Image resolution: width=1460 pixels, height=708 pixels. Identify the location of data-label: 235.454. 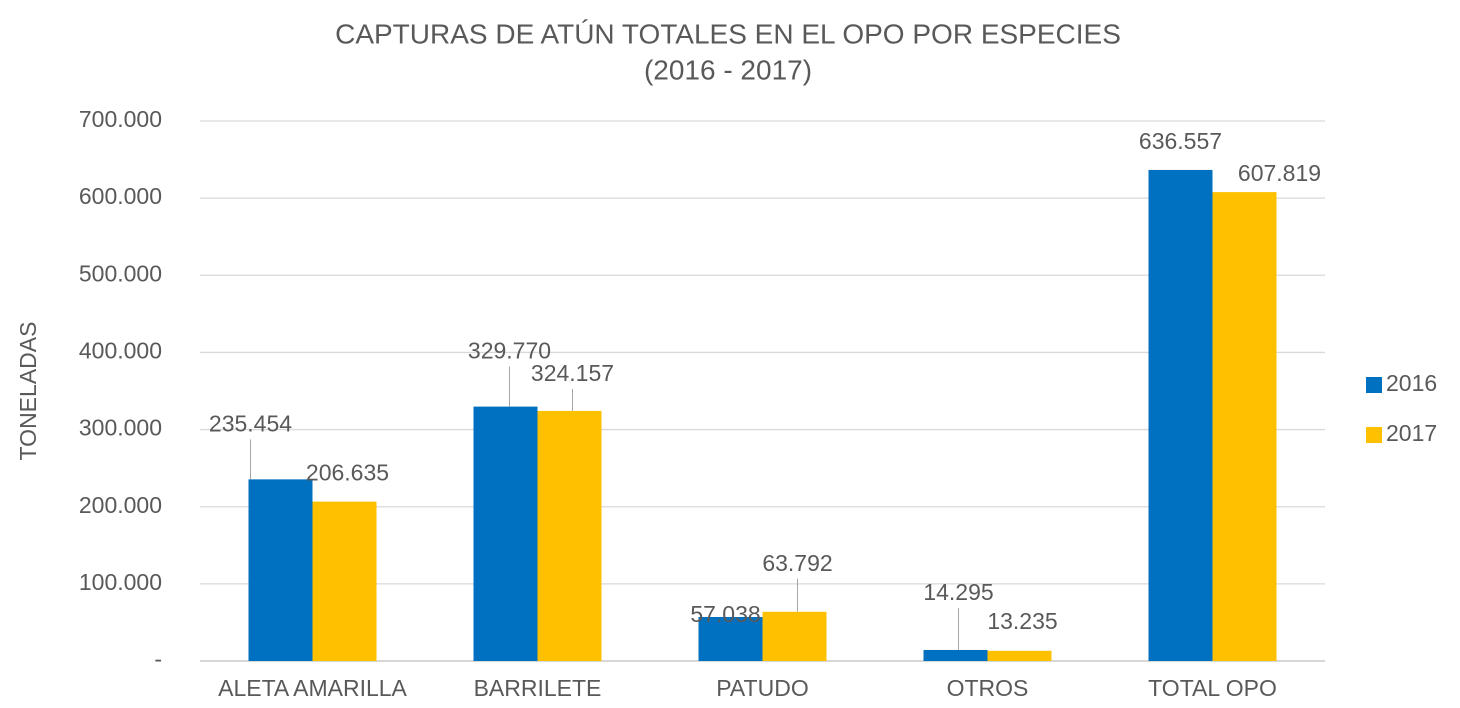
(250, 423).